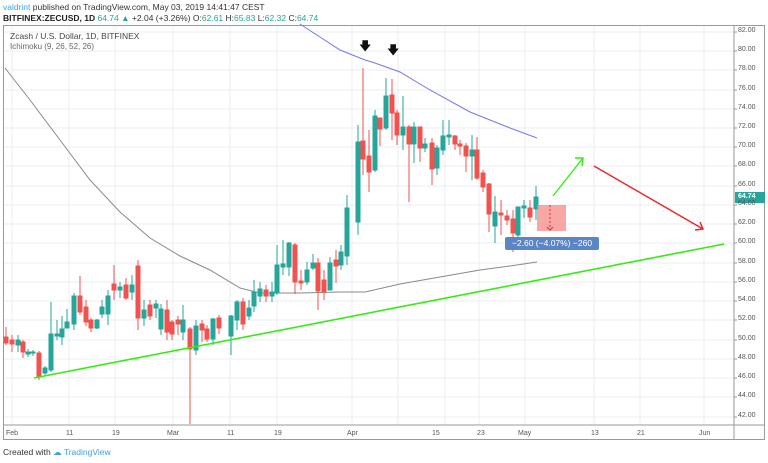  Describe the element at coordinates (641, 433) in the screenshot. I see `time-label: 21` at that location.